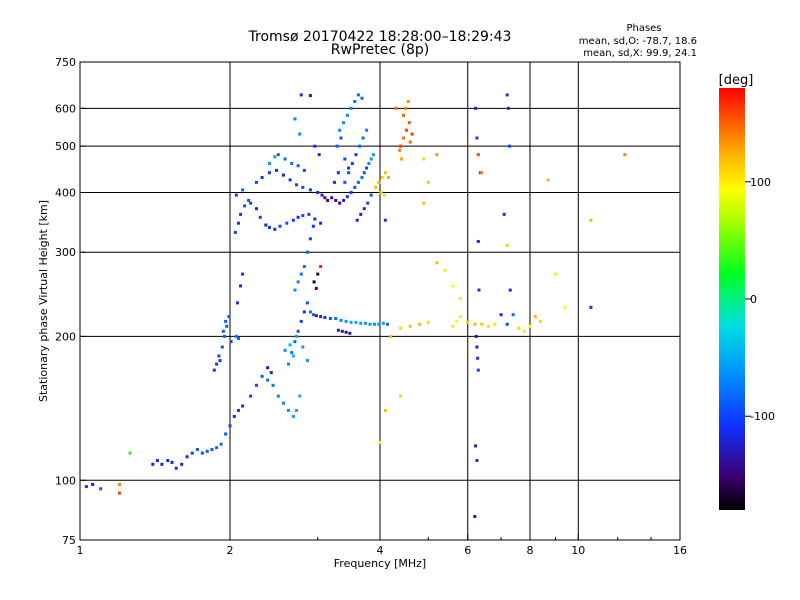 The image size is (800, 600). Describe the element at coordinates (643, 28) in the screenshot. I see `phase-stats-title: Phases` at that location.